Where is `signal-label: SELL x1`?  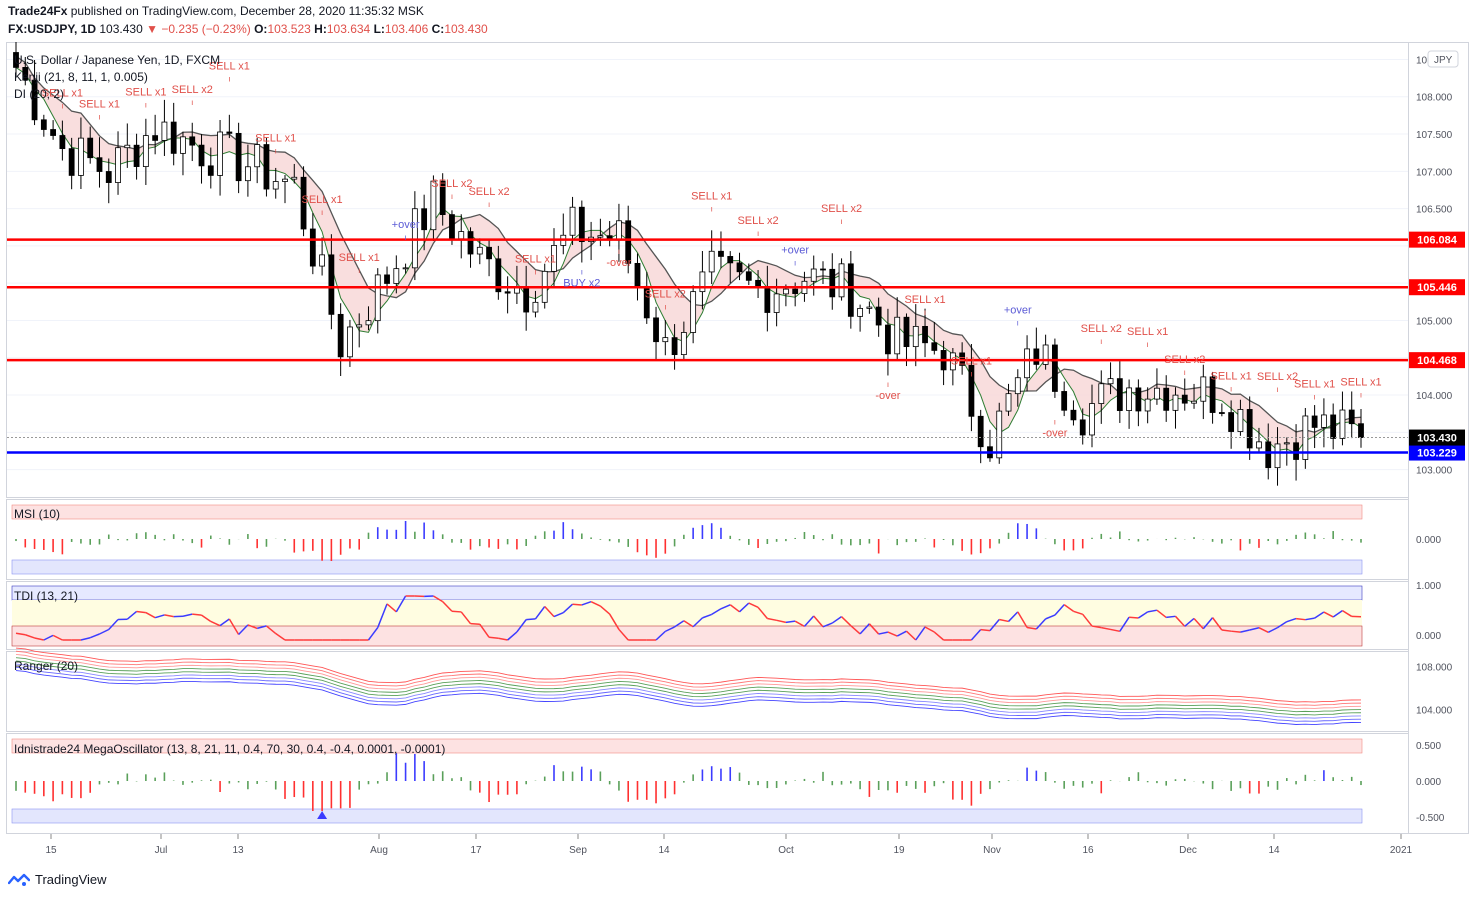 signal-label: SELL x1 is located at coordinates (275, 139).